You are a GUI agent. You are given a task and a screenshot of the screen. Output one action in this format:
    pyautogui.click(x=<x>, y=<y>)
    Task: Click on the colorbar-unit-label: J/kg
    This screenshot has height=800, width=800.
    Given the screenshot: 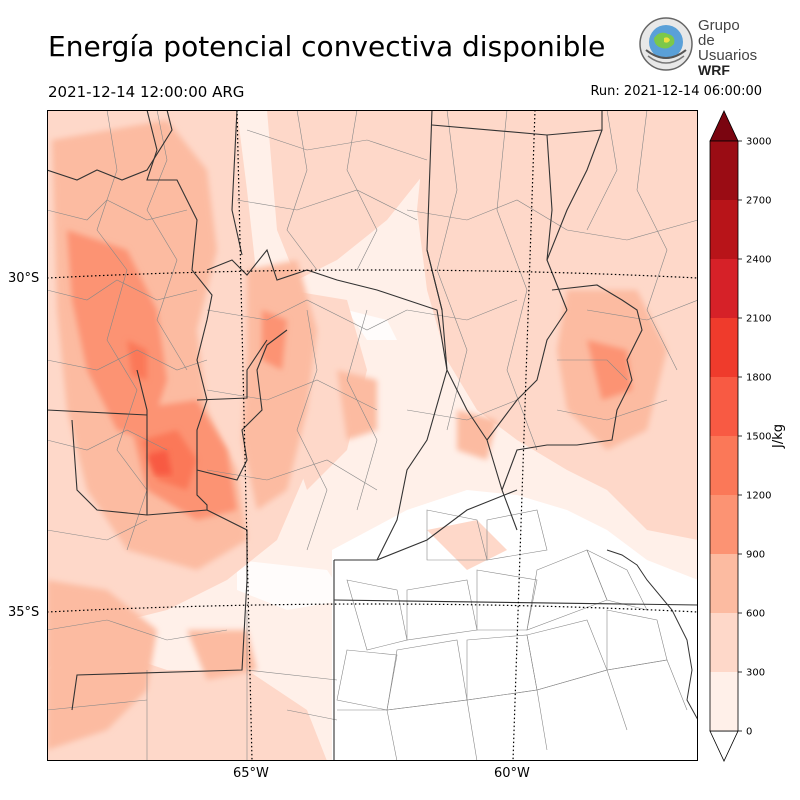 What is the action you would take?
    pyautogui.click(x=778, y=436)
    